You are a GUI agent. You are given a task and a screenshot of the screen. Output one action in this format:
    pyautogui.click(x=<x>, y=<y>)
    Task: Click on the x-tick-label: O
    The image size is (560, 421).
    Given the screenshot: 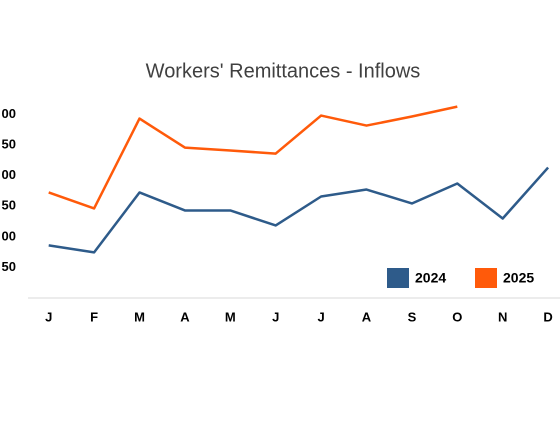 What is the action you would take?
    pyautogui.click(x=457, y=316)
    